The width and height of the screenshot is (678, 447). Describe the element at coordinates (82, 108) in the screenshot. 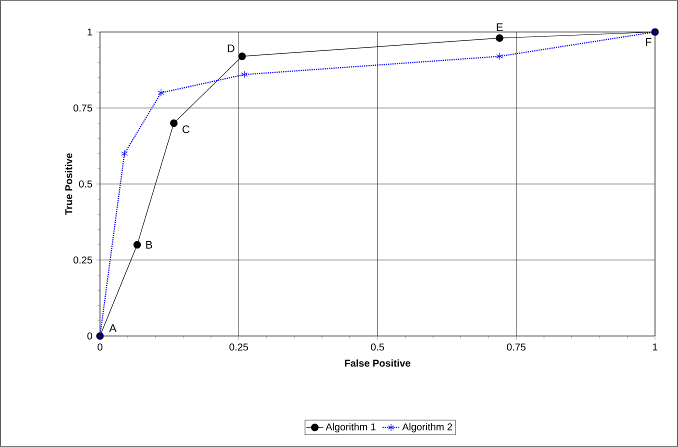

I see `y-tick-label: 0.75` at that location.